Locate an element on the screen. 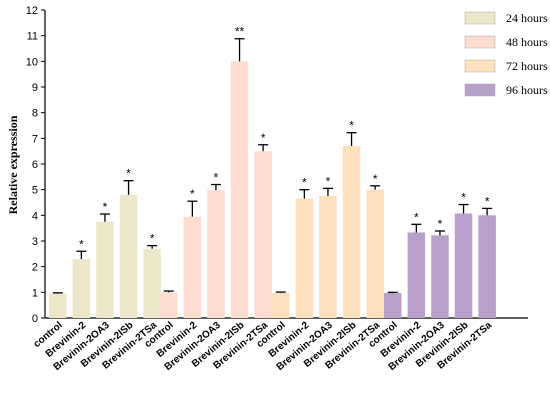 The width and height of the screenshot is (550, 402). y-tick-label: 1 is located at coordinates (35, 293).